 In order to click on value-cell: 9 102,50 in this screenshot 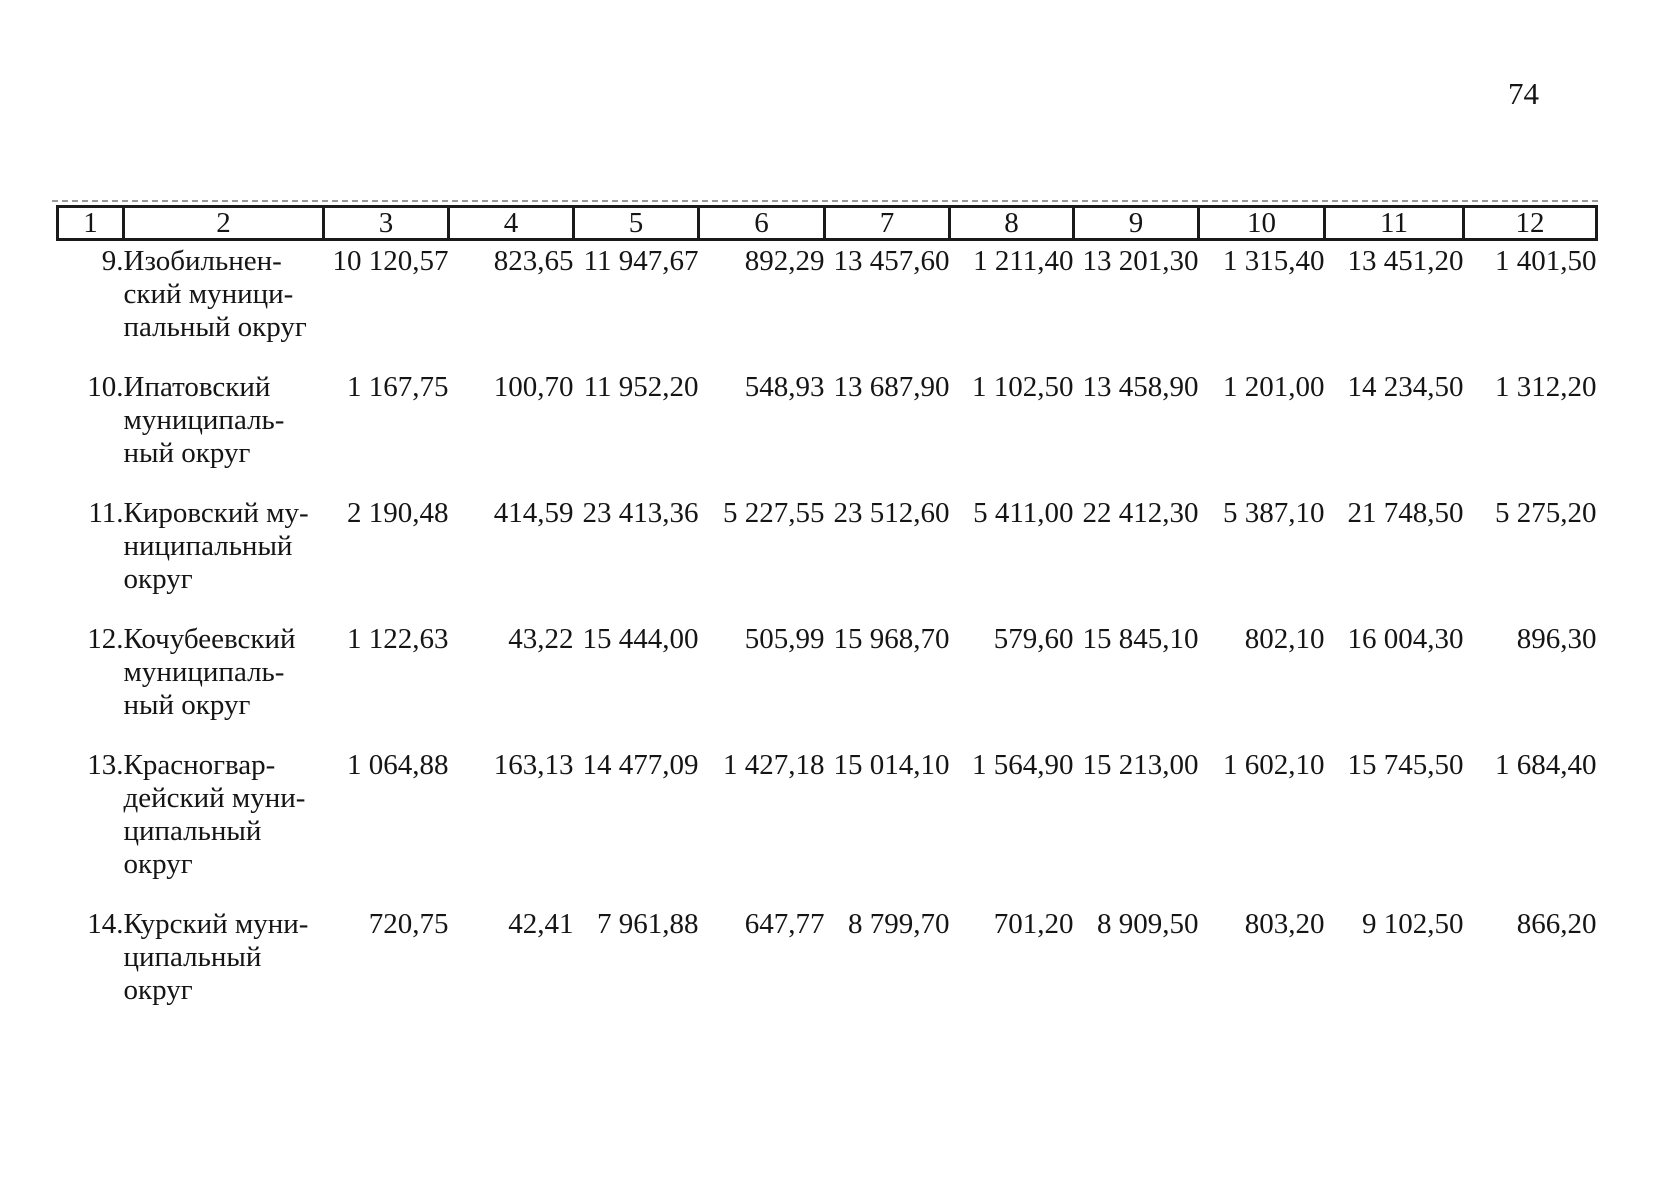, I will do `click(1413, 924)`.